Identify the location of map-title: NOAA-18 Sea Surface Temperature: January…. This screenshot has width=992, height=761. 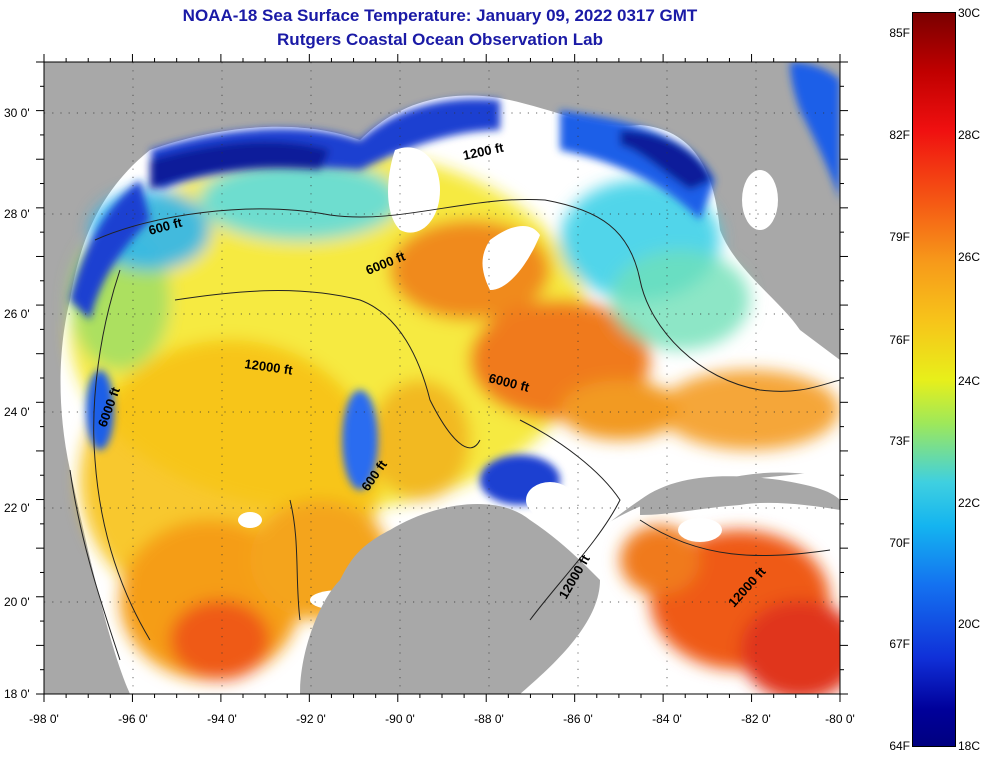
(440, 15).